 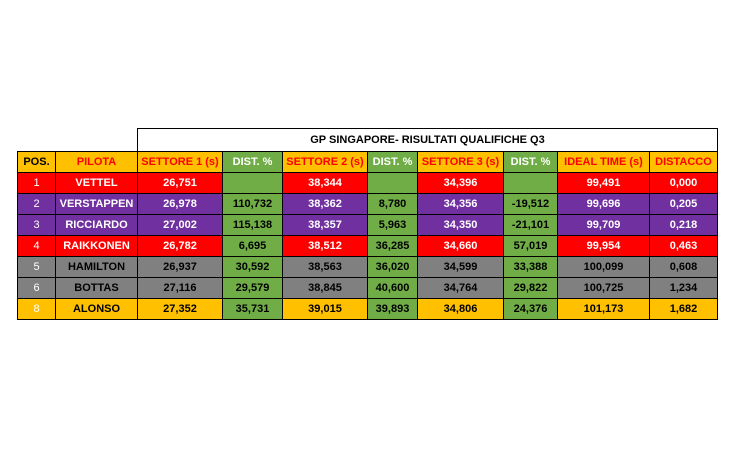 What do you see at coordinates (603, 246) in the screenshot?
I see `ideal-time-cell: 99,954` at bounding box center [603, 246].